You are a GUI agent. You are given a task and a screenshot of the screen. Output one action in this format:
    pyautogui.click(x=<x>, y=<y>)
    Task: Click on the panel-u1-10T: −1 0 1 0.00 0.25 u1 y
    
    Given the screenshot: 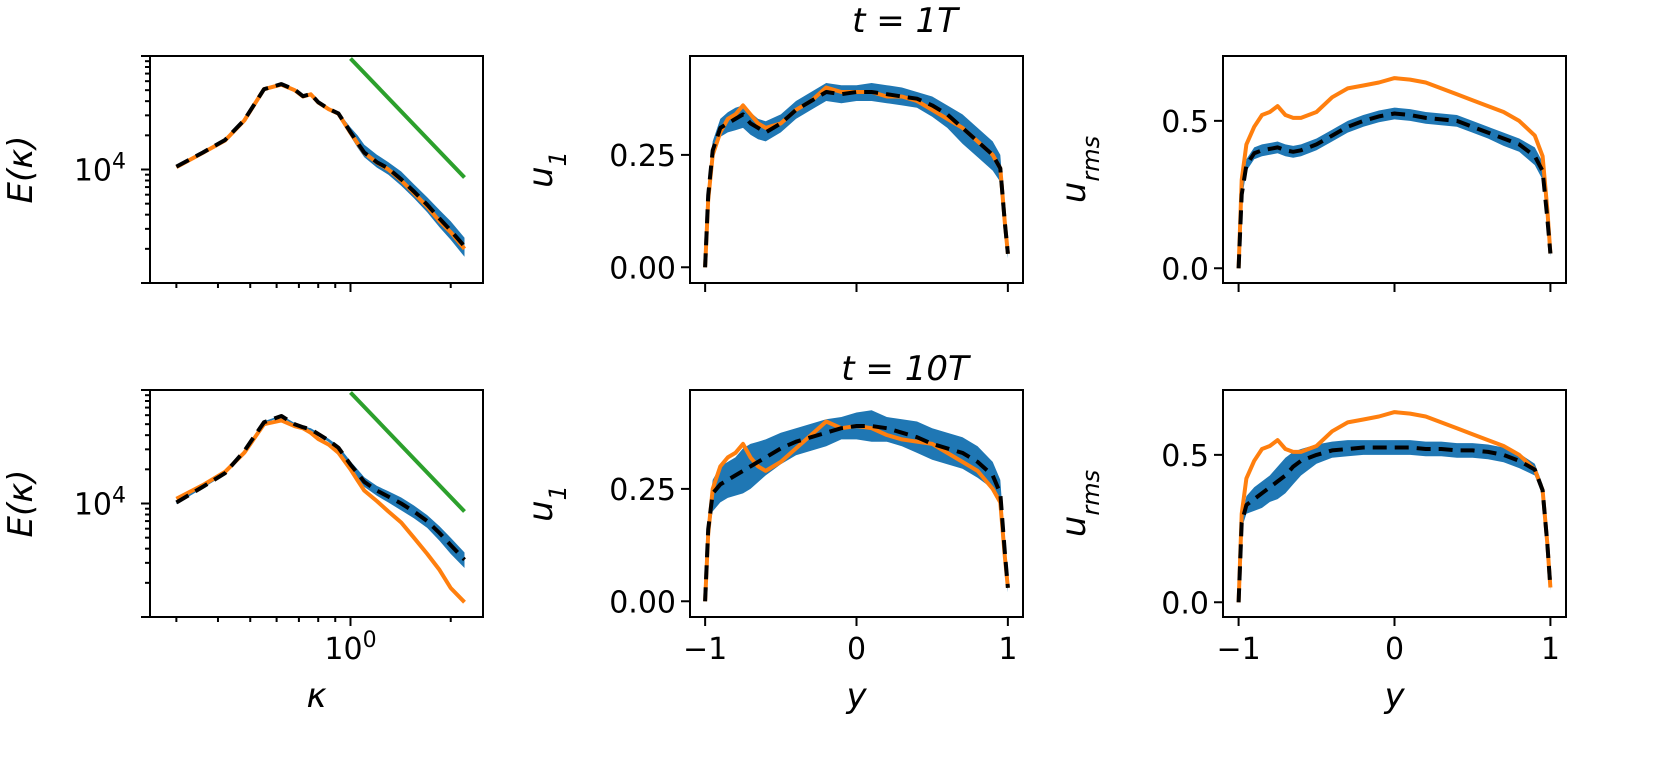 What is the action you would take?
    pyautogui.click(x=772, y=552)
    